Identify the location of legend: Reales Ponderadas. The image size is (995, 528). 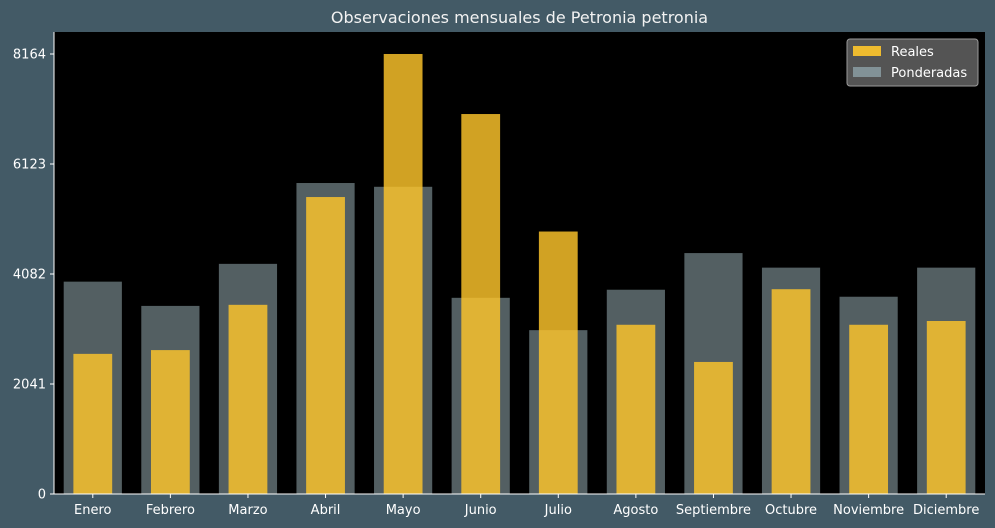
(912, 62).